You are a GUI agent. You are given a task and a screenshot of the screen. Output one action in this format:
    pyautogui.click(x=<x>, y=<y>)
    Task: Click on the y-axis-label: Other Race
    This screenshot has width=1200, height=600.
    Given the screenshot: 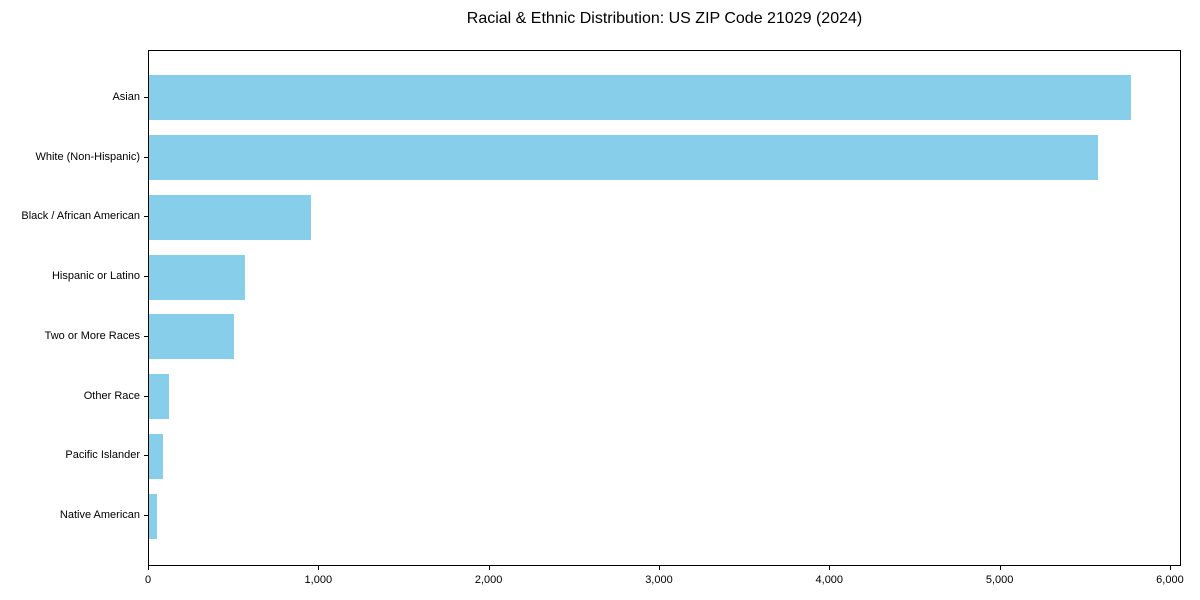 What is the action you would take?
    pyautogui.click(x=111, y=395)
    